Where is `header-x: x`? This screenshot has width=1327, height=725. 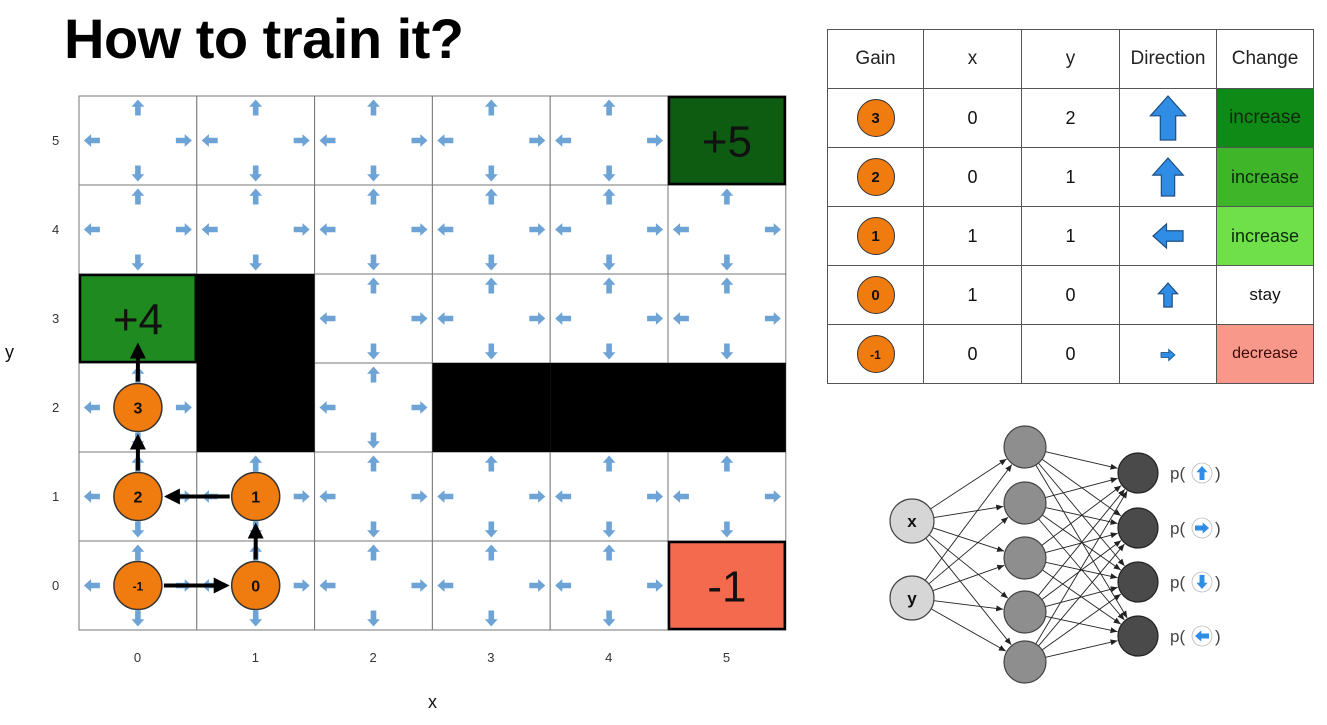
header-x: x is located at coordinates (972, 59).